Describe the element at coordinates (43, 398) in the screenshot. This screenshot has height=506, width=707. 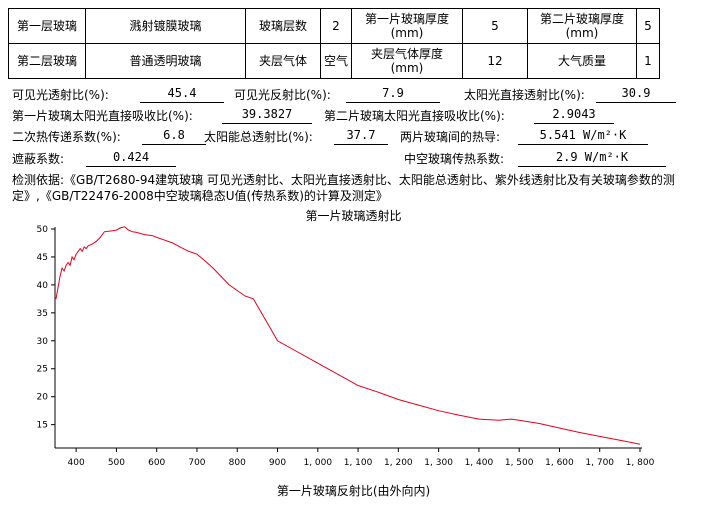
I see `y-tick-label: 20` at that location.